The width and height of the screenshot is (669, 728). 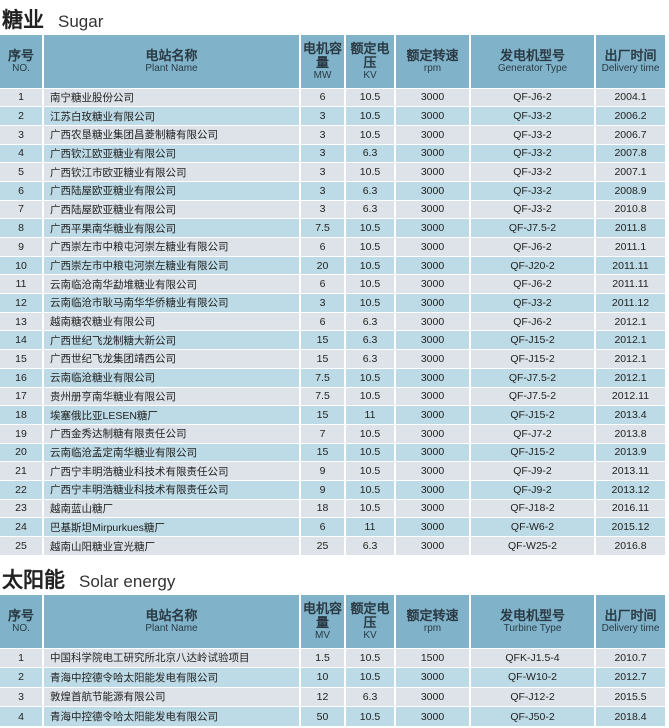 What do you see at coordinates (533, 265) in the screenshot?
I see `generator-type-cell: QF-J20-2` at bounding box center [533, 265].